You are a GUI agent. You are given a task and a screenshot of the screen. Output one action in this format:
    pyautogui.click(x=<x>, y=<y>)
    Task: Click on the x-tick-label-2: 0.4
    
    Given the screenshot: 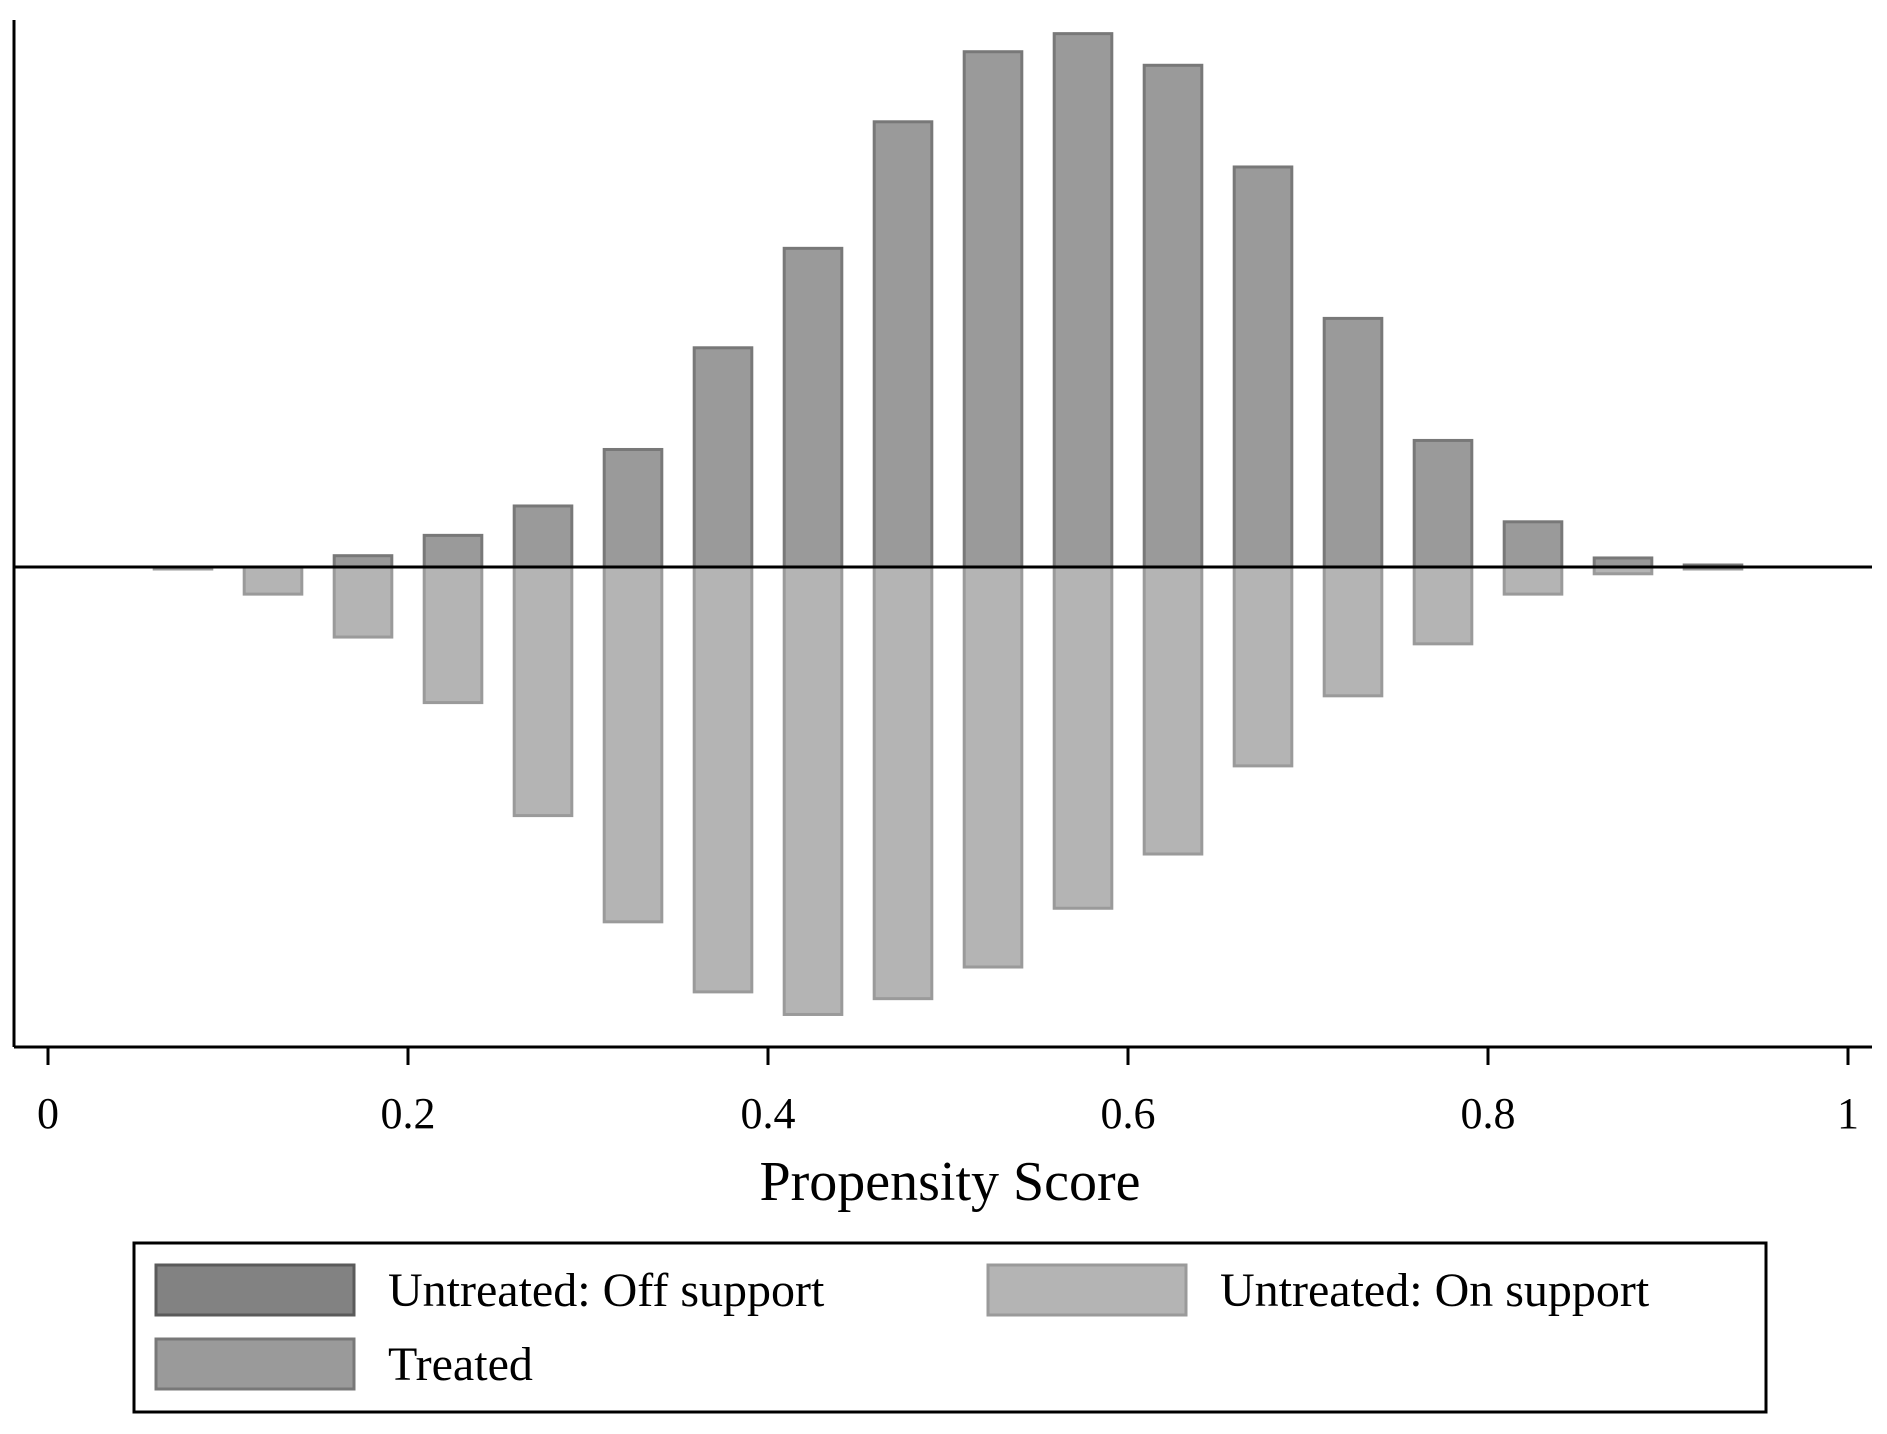 What is the action you would take?
    pyautogui.click(x=768, y=1113)
    